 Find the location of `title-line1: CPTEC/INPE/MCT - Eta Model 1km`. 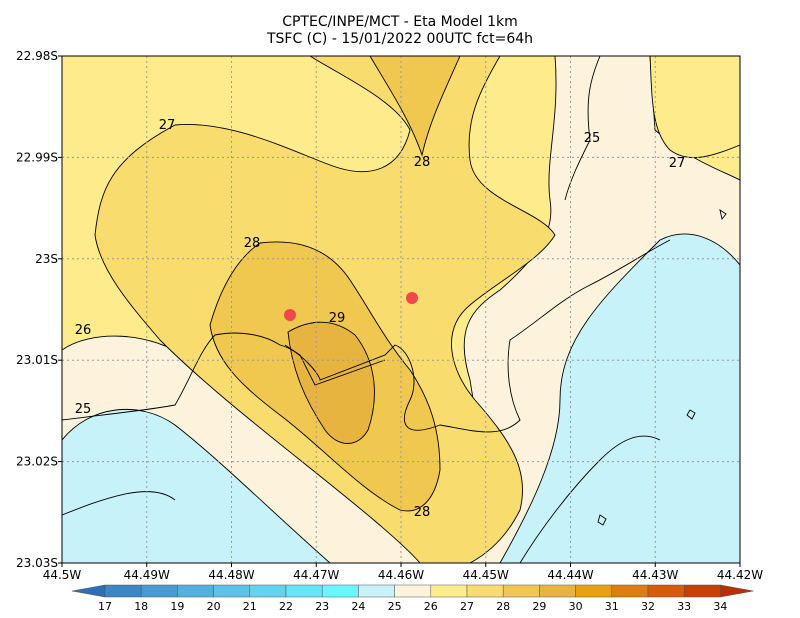

title-line1: CPTEC/INPE/MCT - Eta Model 1km is located at coordinates (400, 22).